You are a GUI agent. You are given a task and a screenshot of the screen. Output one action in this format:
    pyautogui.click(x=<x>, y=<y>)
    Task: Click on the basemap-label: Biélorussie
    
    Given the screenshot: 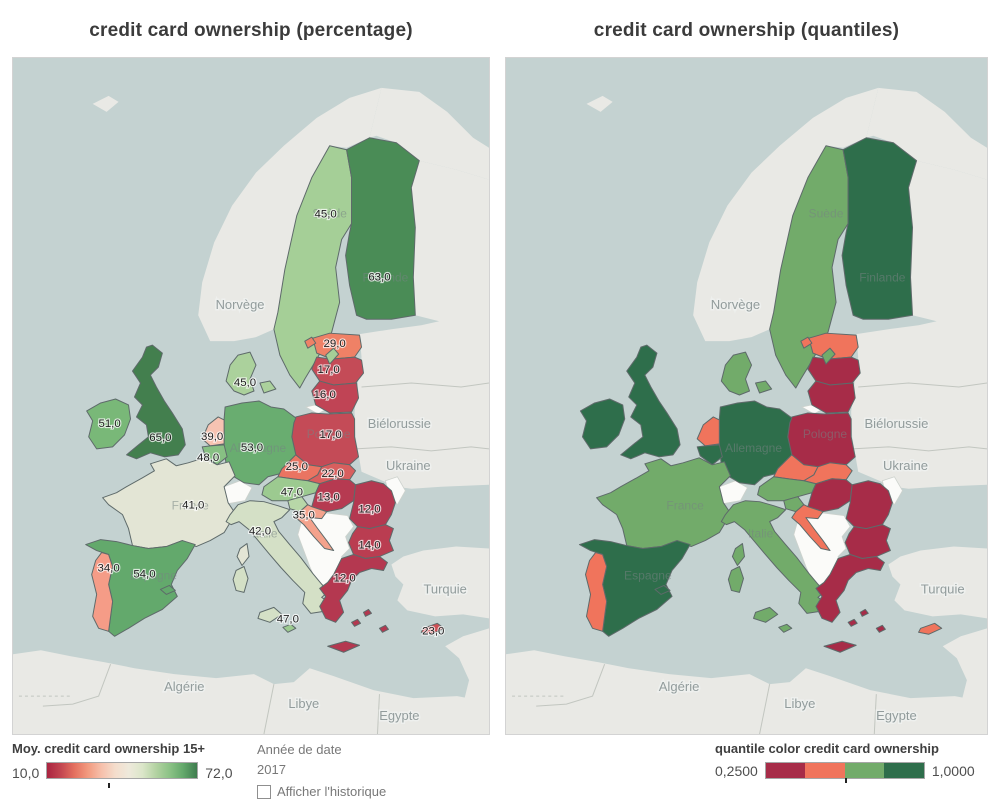 What is the action you would take?
    pyautogui.click(x=399, y=423)
    